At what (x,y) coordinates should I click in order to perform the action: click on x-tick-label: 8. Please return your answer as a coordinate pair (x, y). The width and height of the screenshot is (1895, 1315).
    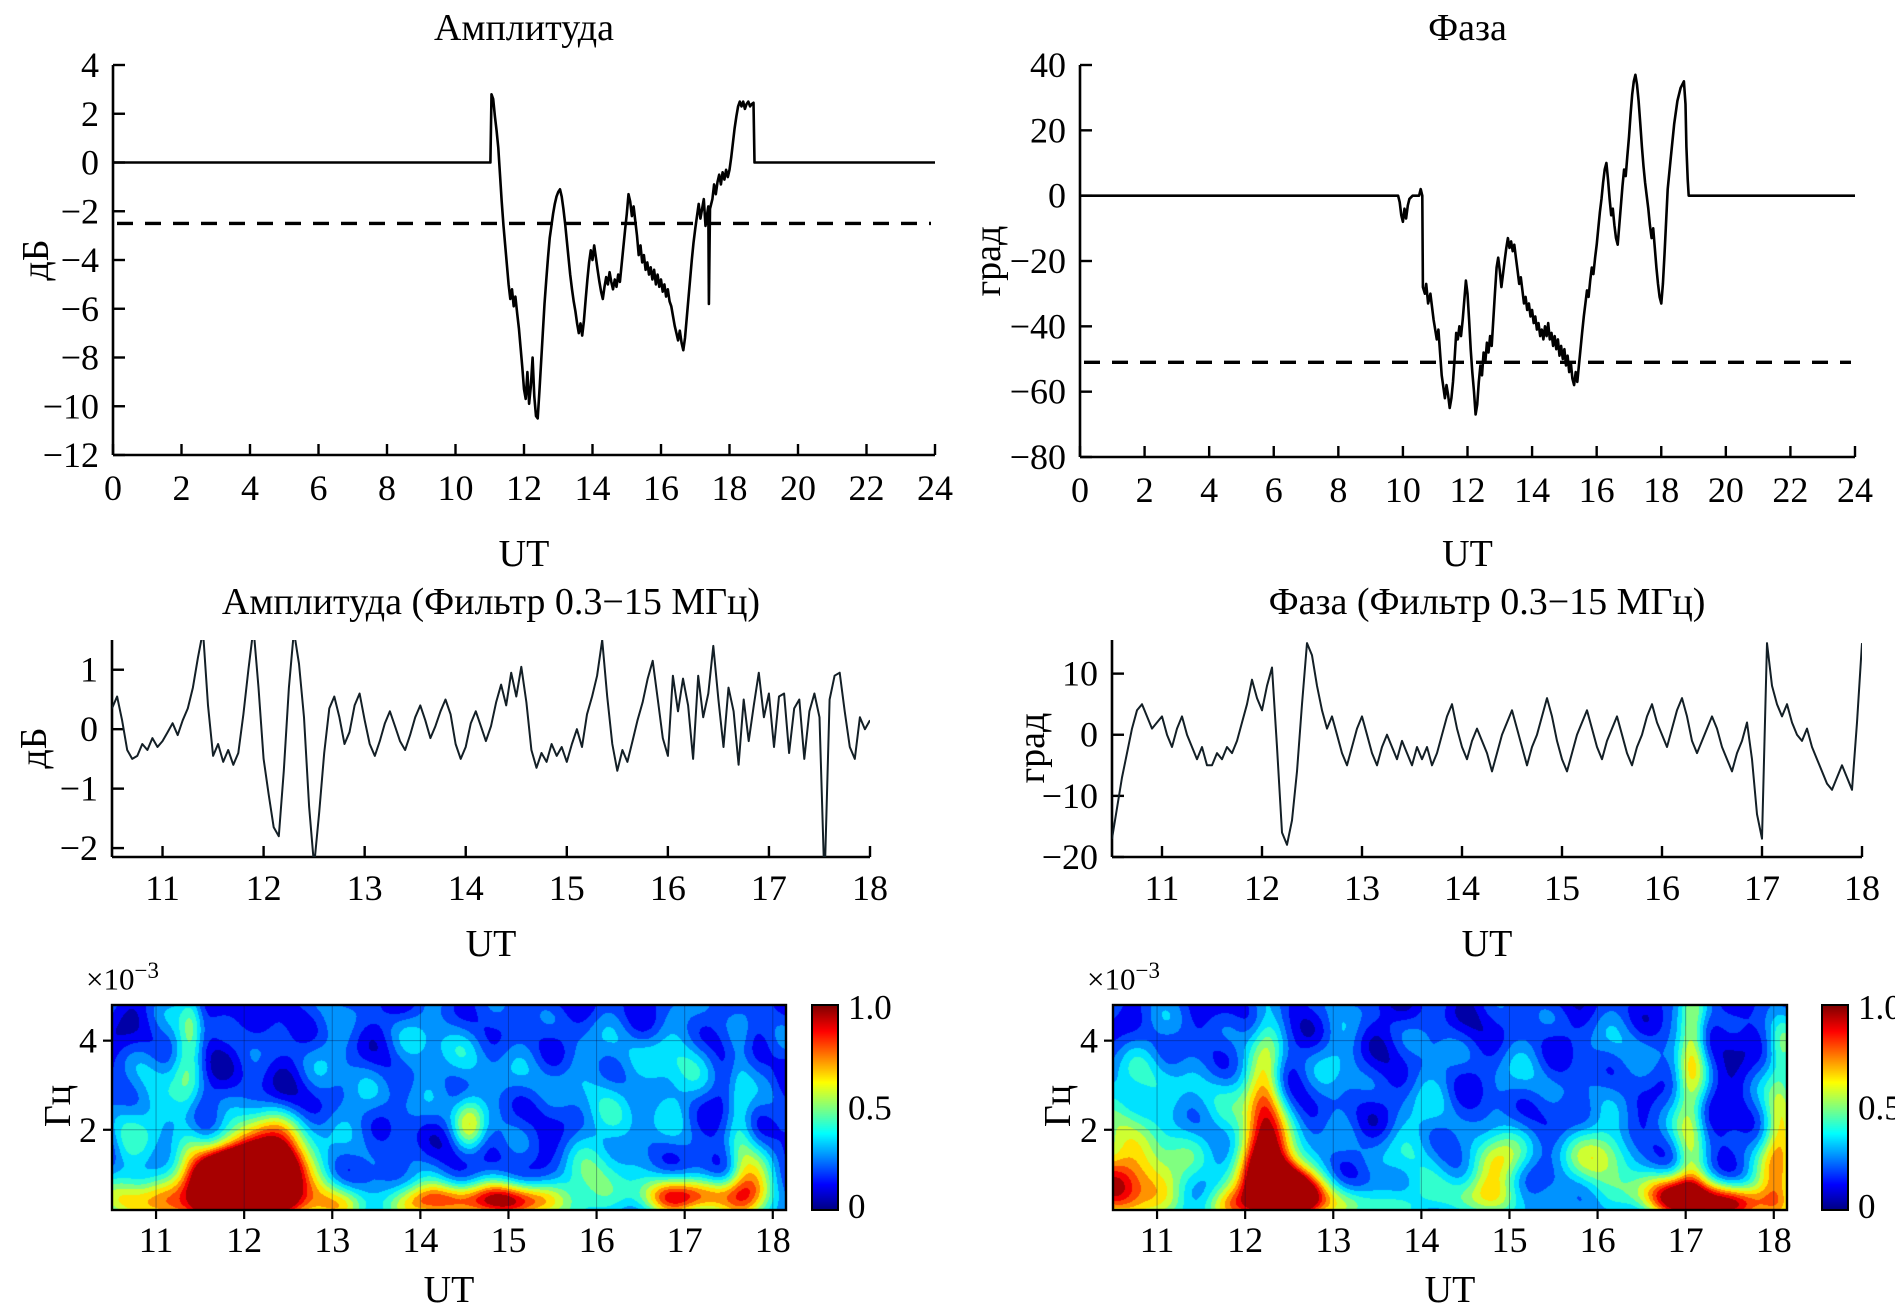
    Looking at the image, I should click on (1338, 490).